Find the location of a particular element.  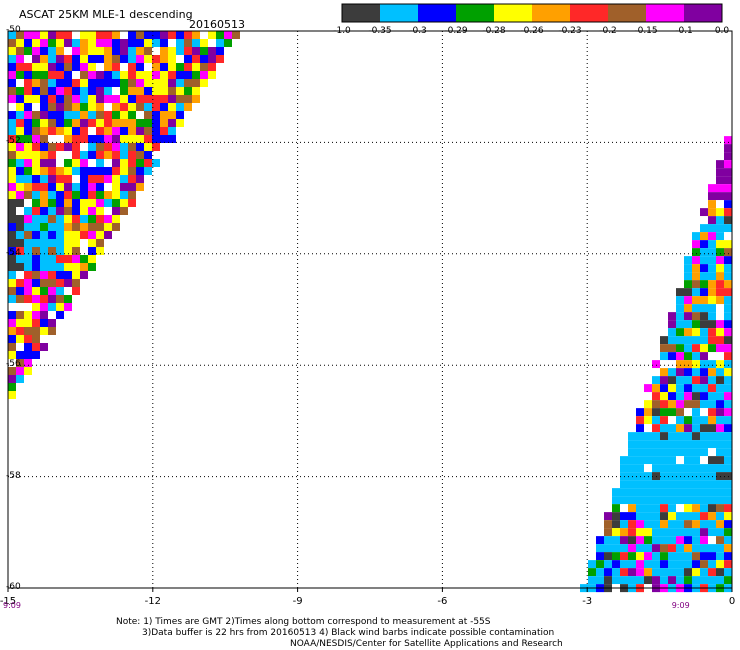

colorbar-tick-label: -0.28 is located at coordinates (494, 31).